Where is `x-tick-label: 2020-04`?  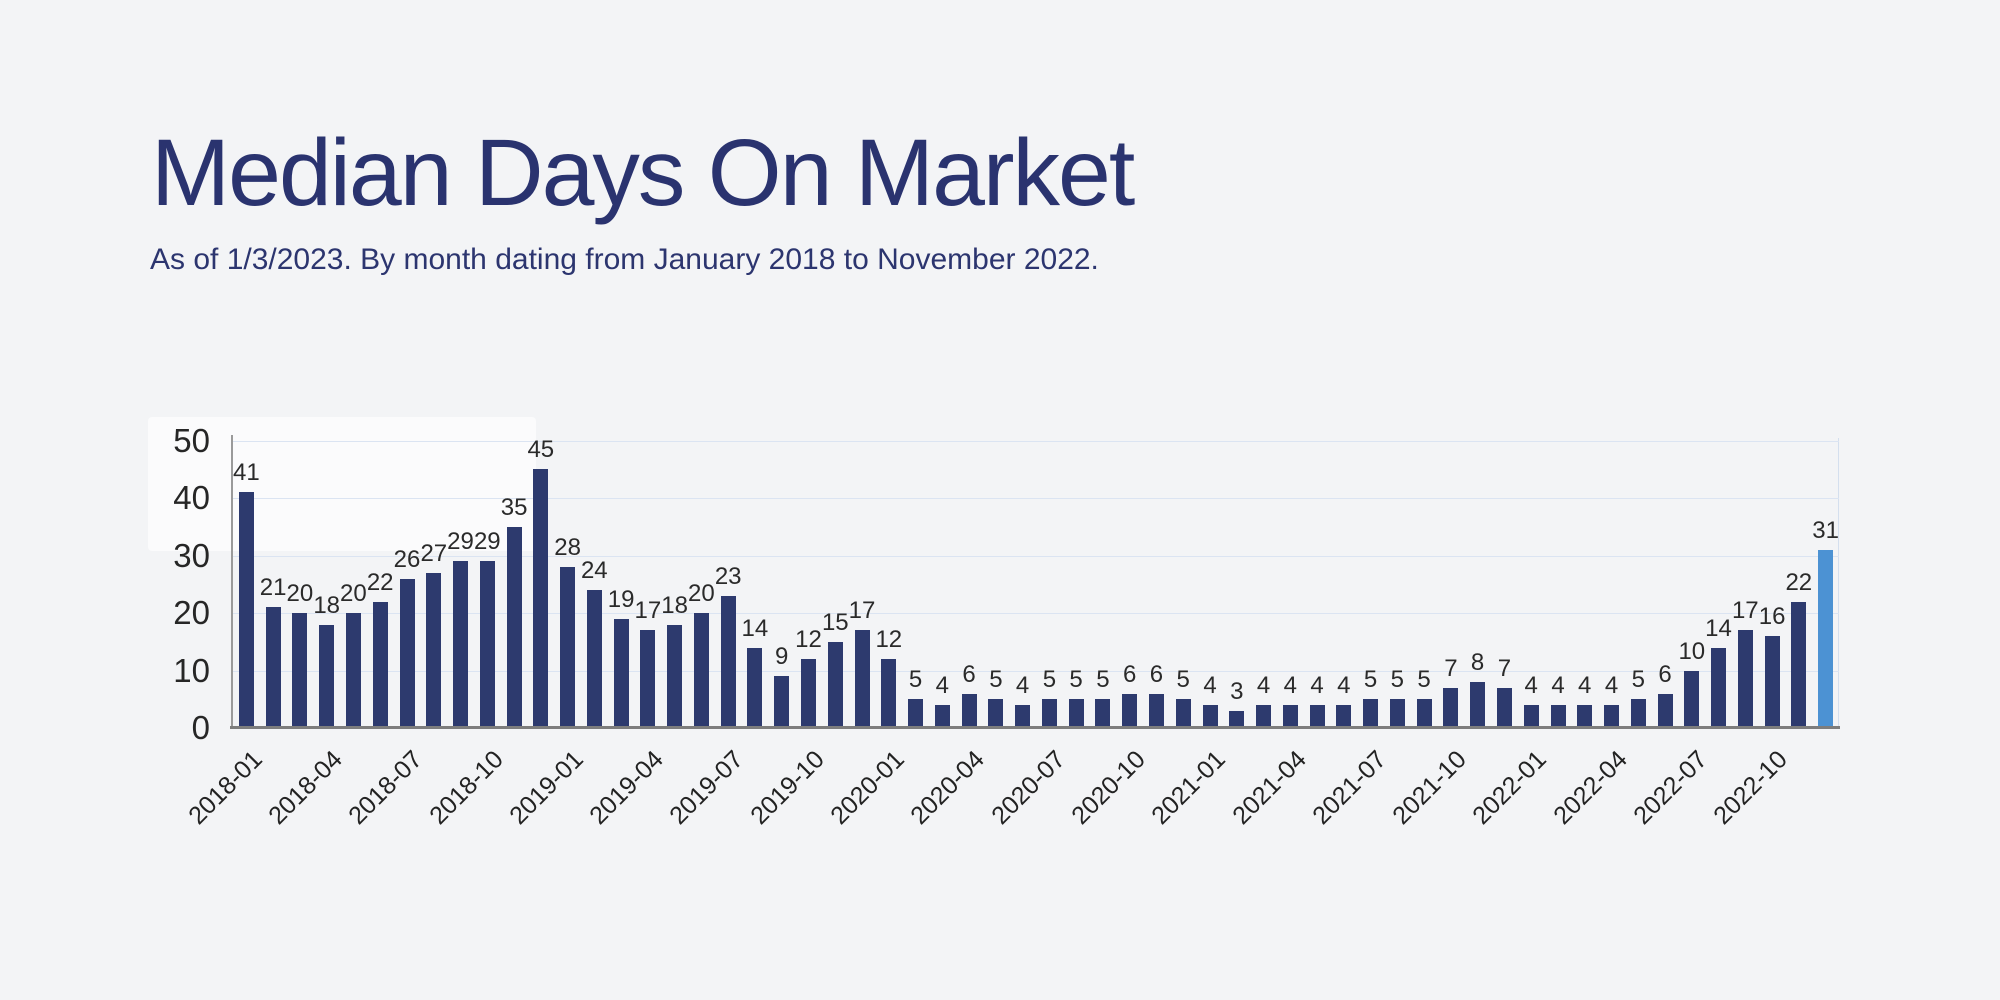 x-tick-label: 2020-04 is located at coordinates (948, 787).